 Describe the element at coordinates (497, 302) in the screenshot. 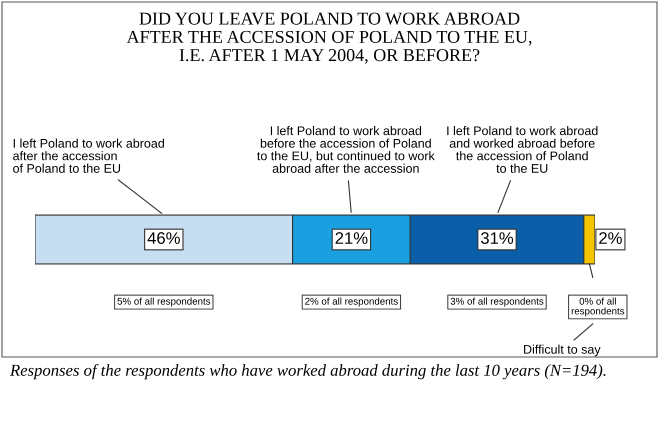

I see `text: 3% of all respondents` at that location.